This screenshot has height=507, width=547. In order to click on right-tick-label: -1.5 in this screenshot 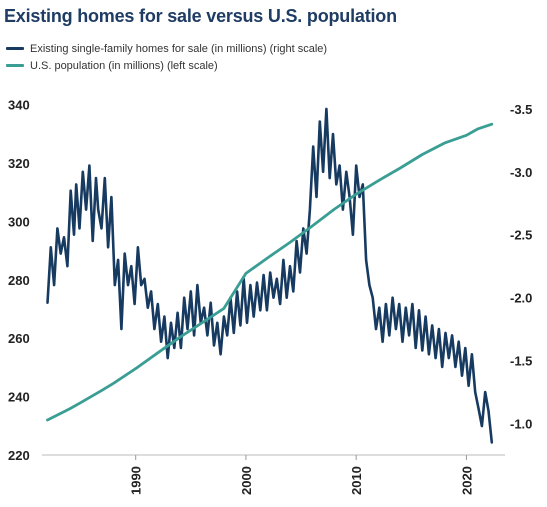, I will do `click(521, 361)`.